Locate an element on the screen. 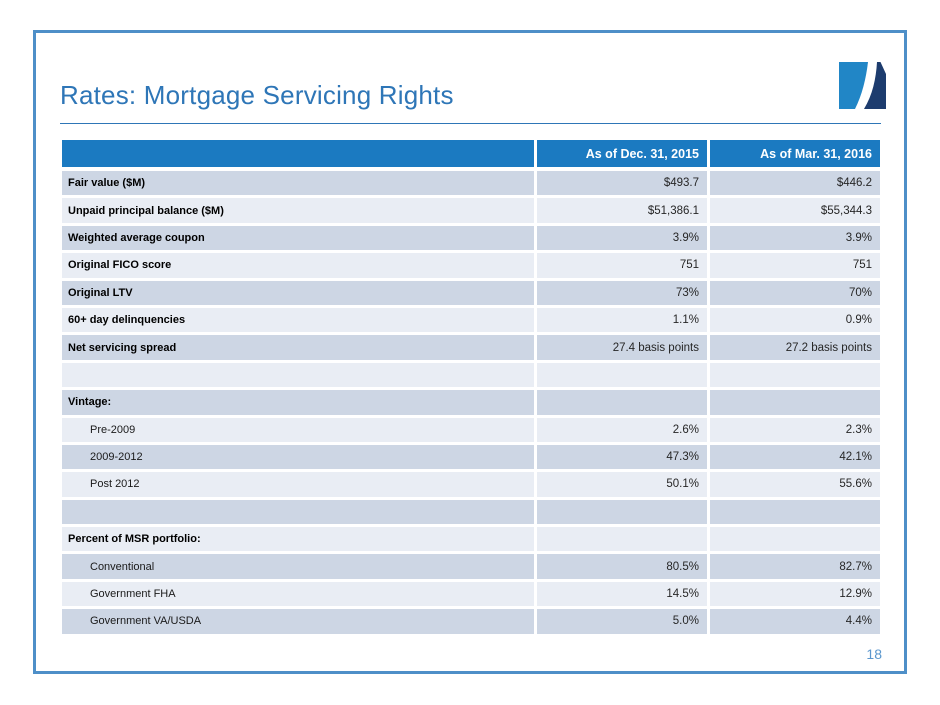 The image size is (940, 705). header-cell-date: As of Dec. 31, 2015 is located at coordinates (622, 153).